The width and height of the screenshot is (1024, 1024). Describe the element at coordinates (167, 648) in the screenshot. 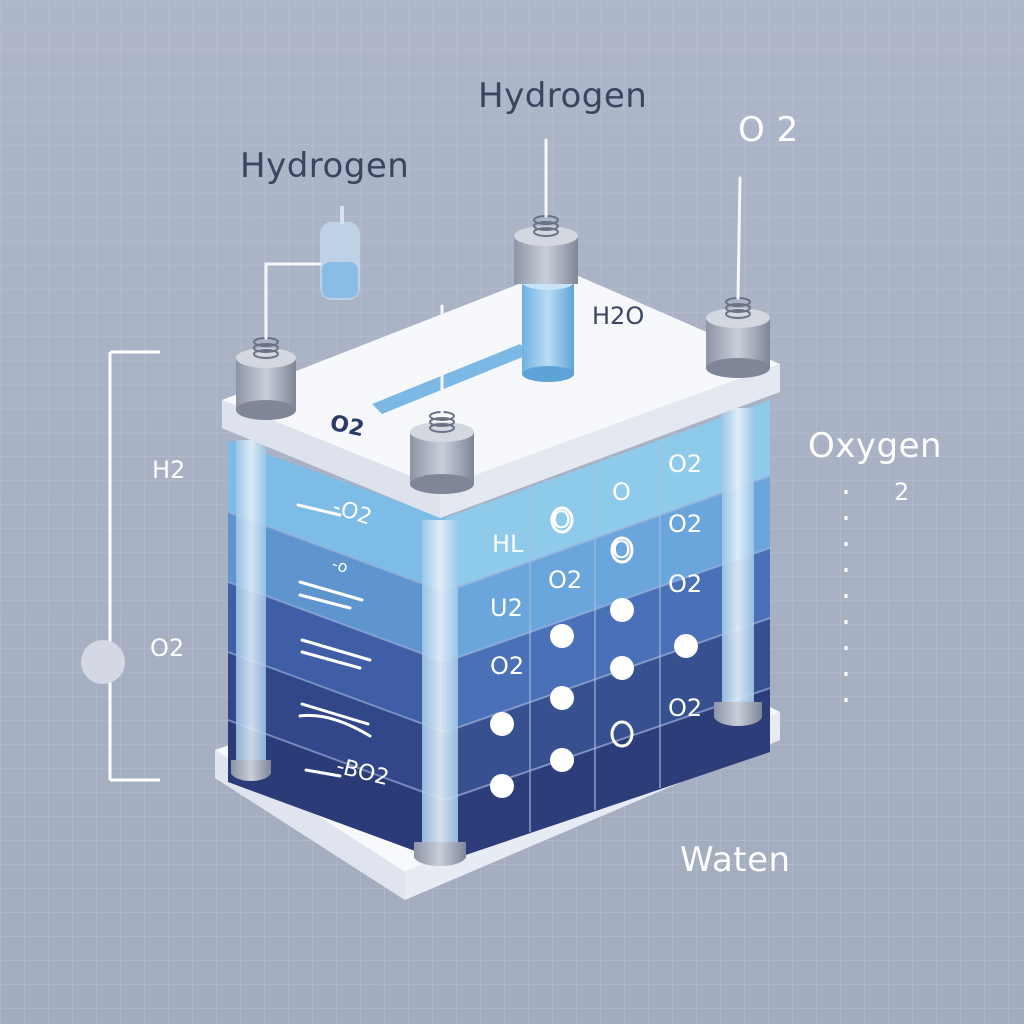

I see `o2-side-label: O2` at that location.